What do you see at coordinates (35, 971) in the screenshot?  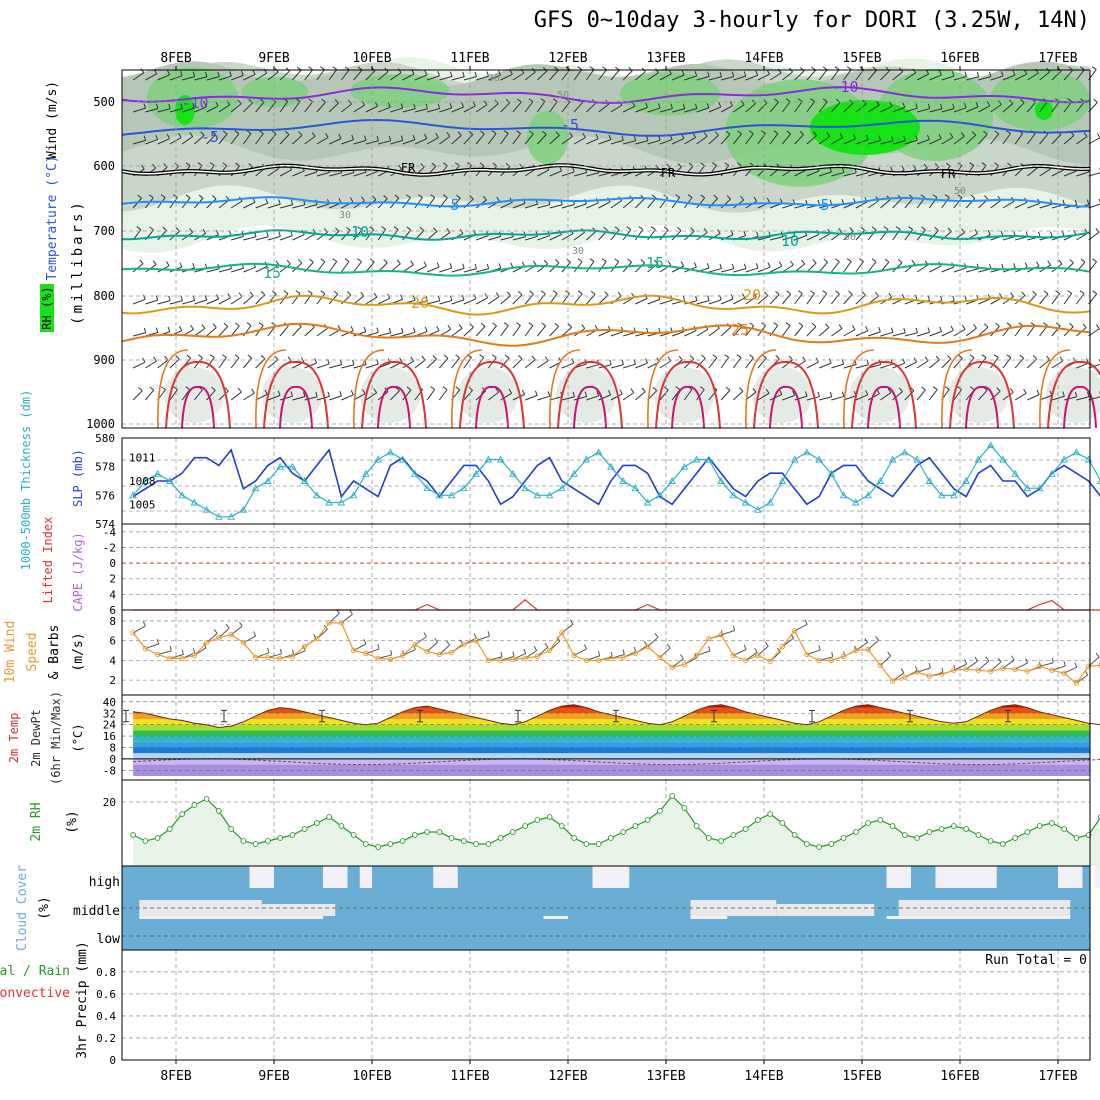 I see `ylabel-total-rain: Total / Rain` at bounding box center [35, 971].